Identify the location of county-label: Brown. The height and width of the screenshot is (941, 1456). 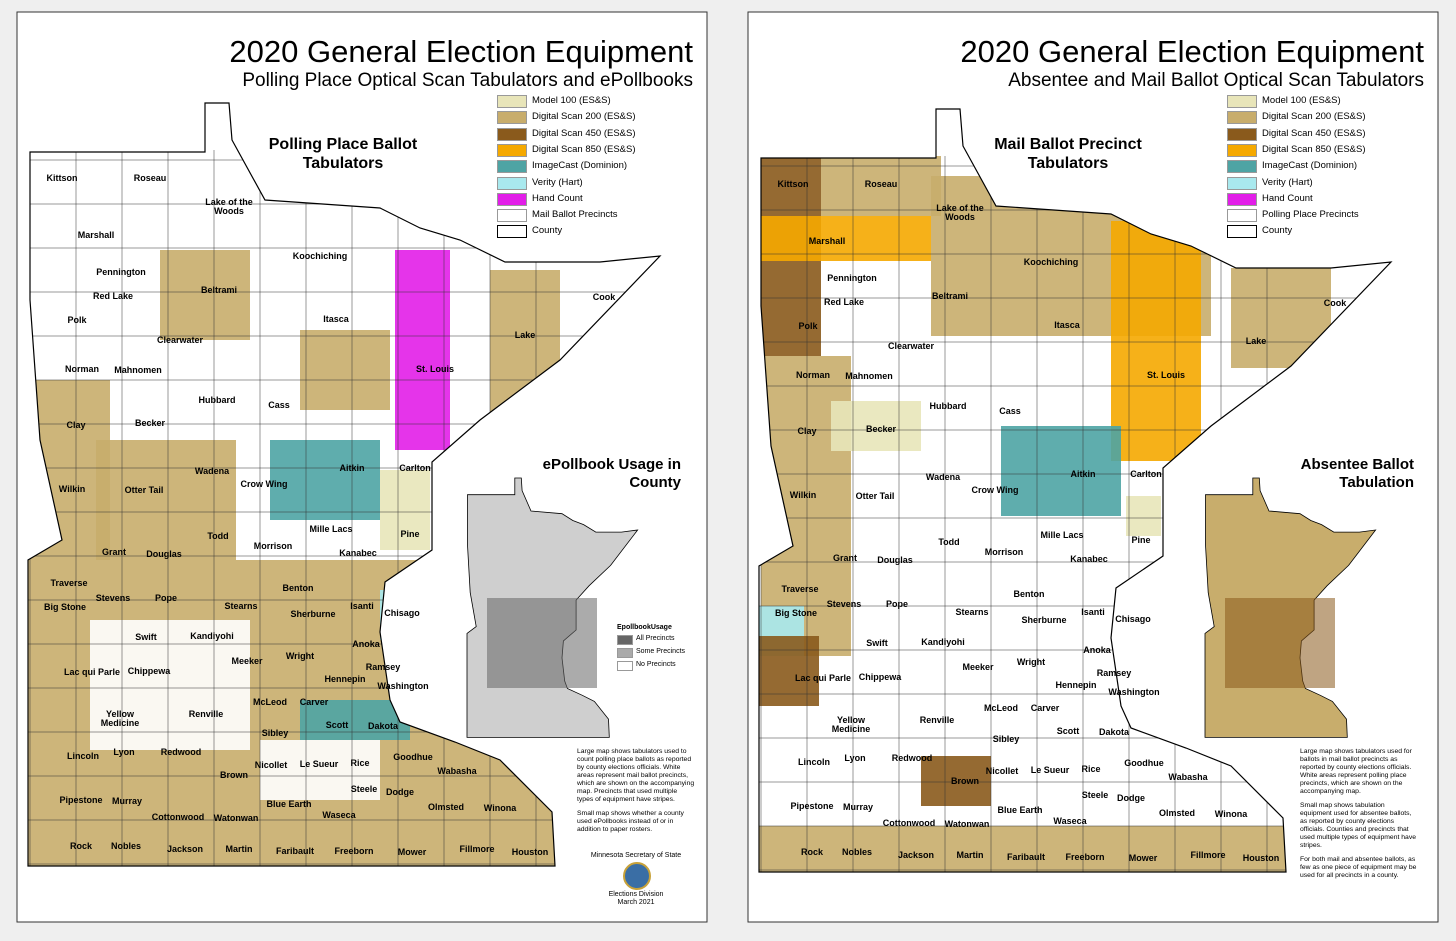
(234, 775).